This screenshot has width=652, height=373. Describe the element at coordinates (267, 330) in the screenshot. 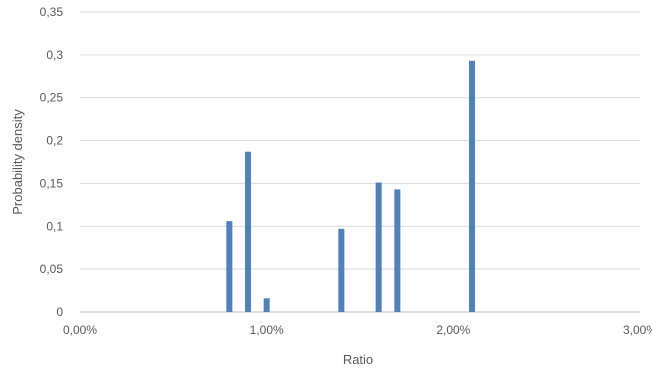

I see `x-tick-label: 1,00%` at that location.